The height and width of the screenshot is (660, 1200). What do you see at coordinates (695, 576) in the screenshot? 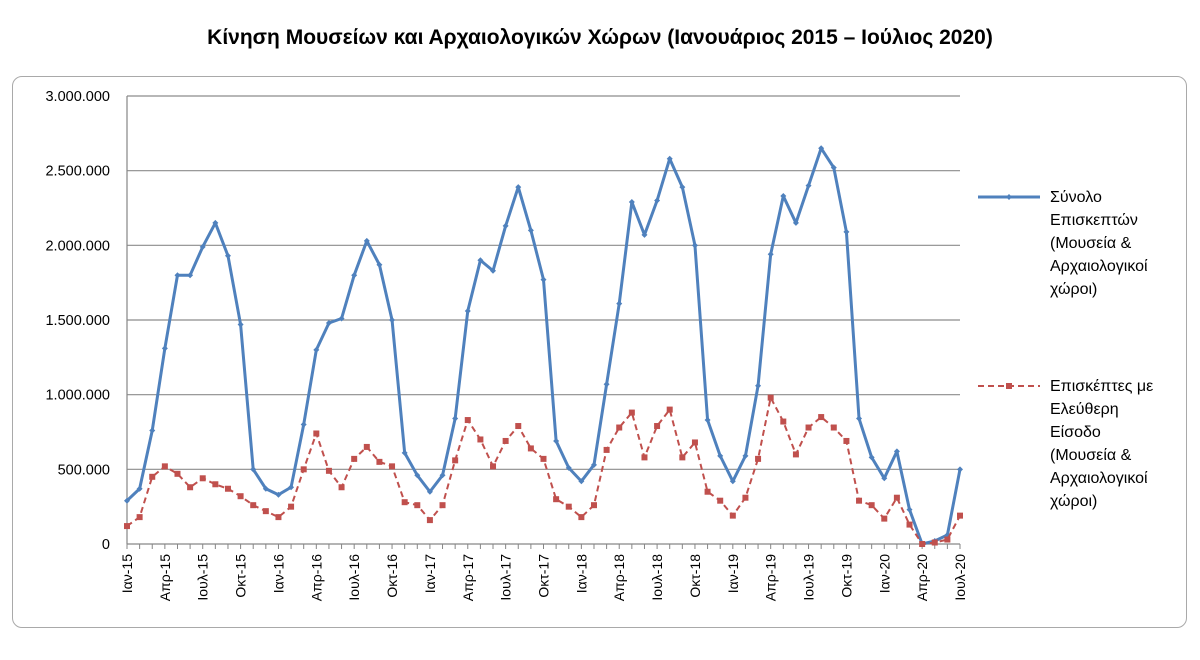
I see `x-tick-label: Οκτ-18` at bounding box center [695, 576].